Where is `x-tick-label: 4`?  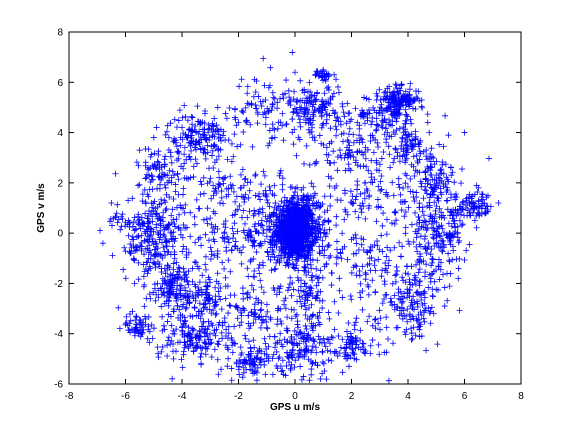 x-tick-label: 4 is located at coordinates (408, 396).